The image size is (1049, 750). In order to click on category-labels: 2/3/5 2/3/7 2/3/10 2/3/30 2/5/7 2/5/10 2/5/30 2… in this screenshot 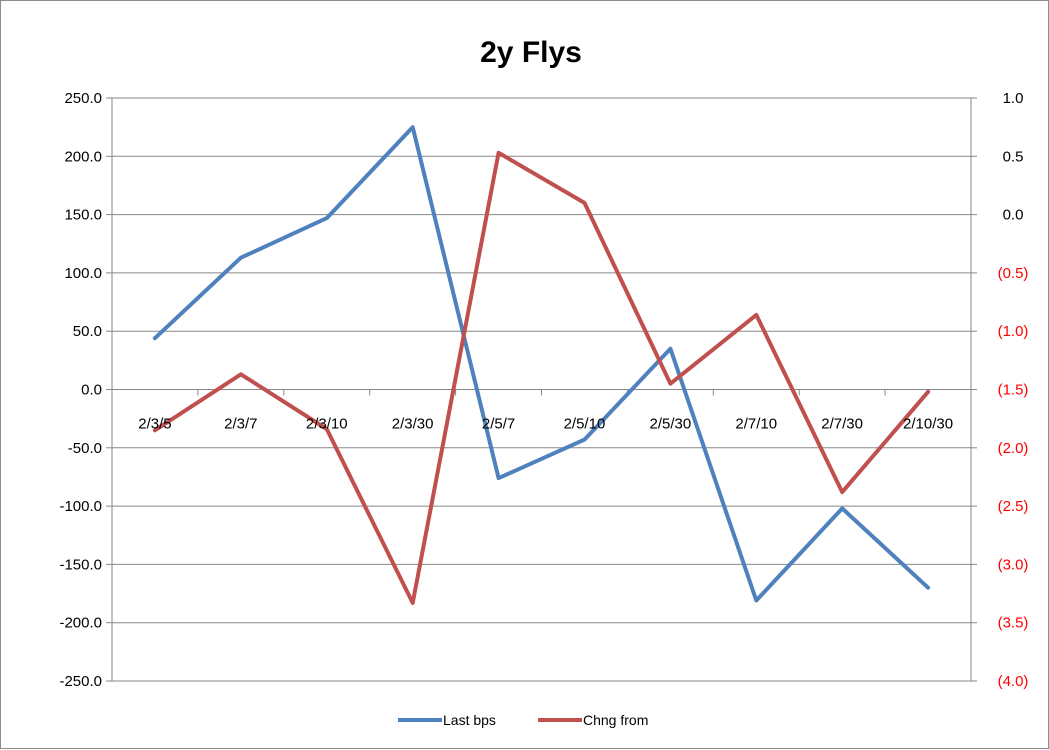, I will do `click(545, 424)`.